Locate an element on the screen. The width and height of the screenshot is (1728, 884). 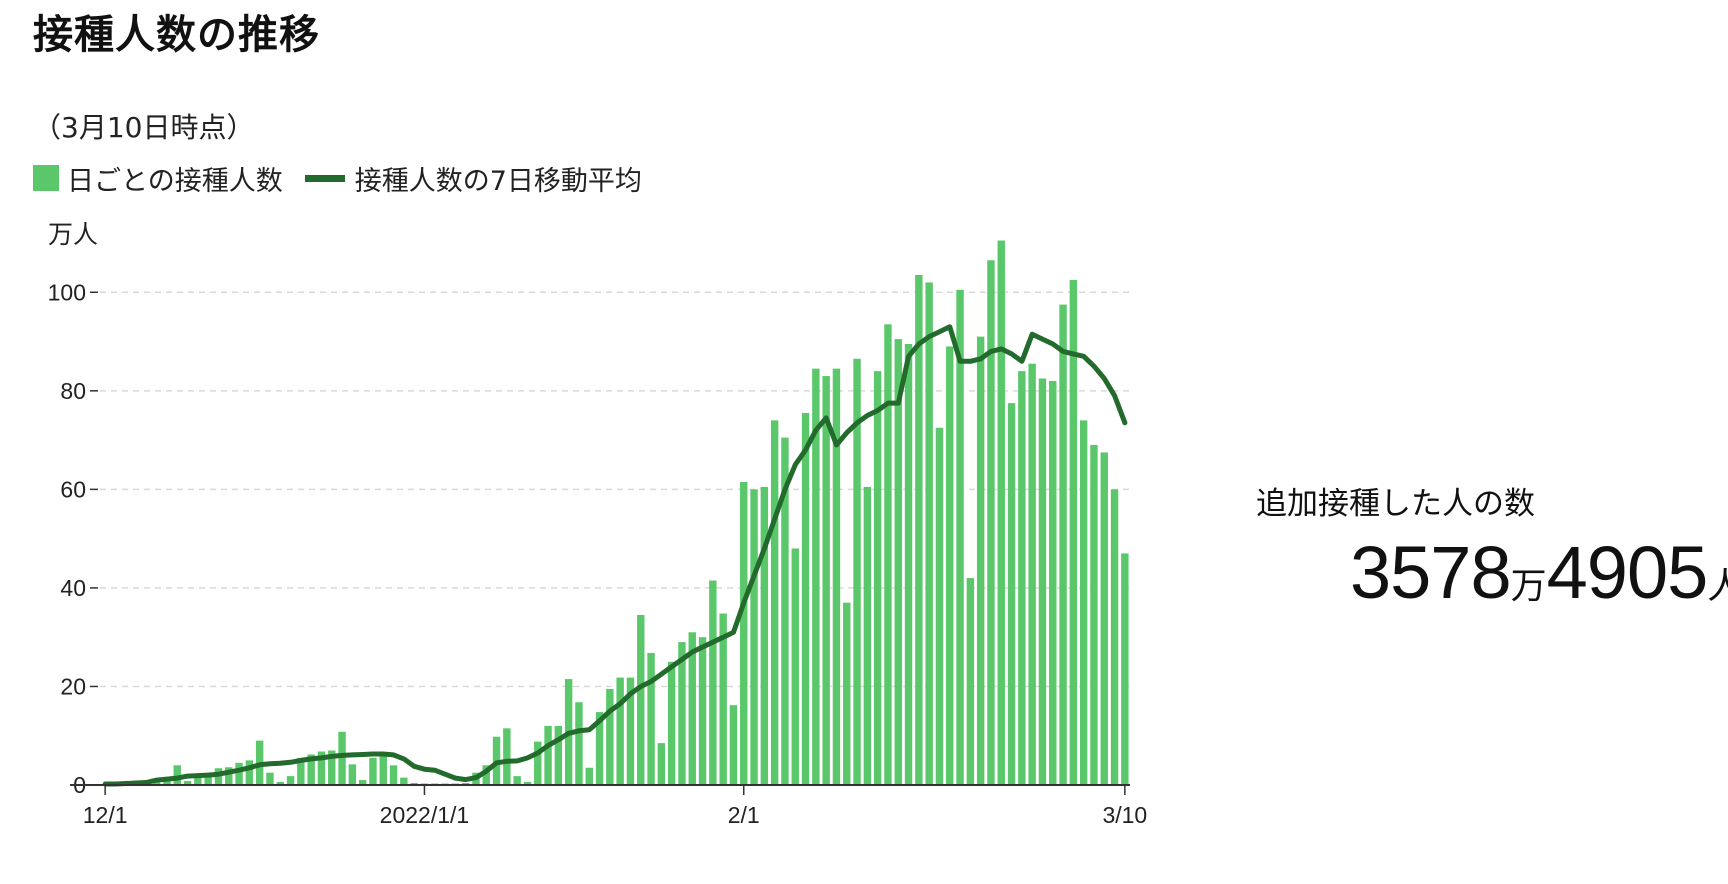
legend-item-daily: 日ごとの接種人数 is located at coordinates (158, 178).